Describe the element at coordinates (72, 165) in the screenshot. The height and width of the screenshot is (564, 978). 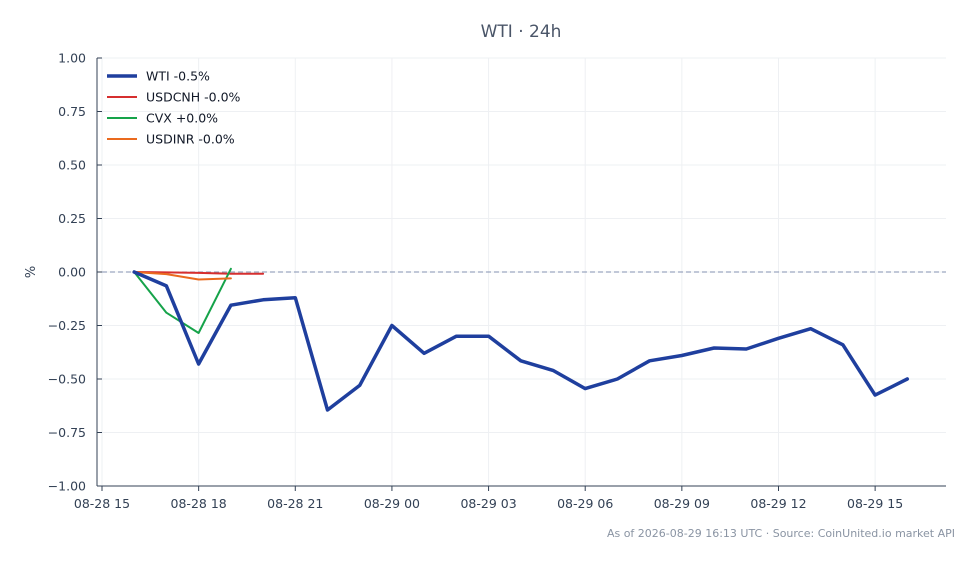
I see `y-tick-label: 0.50` at that location.